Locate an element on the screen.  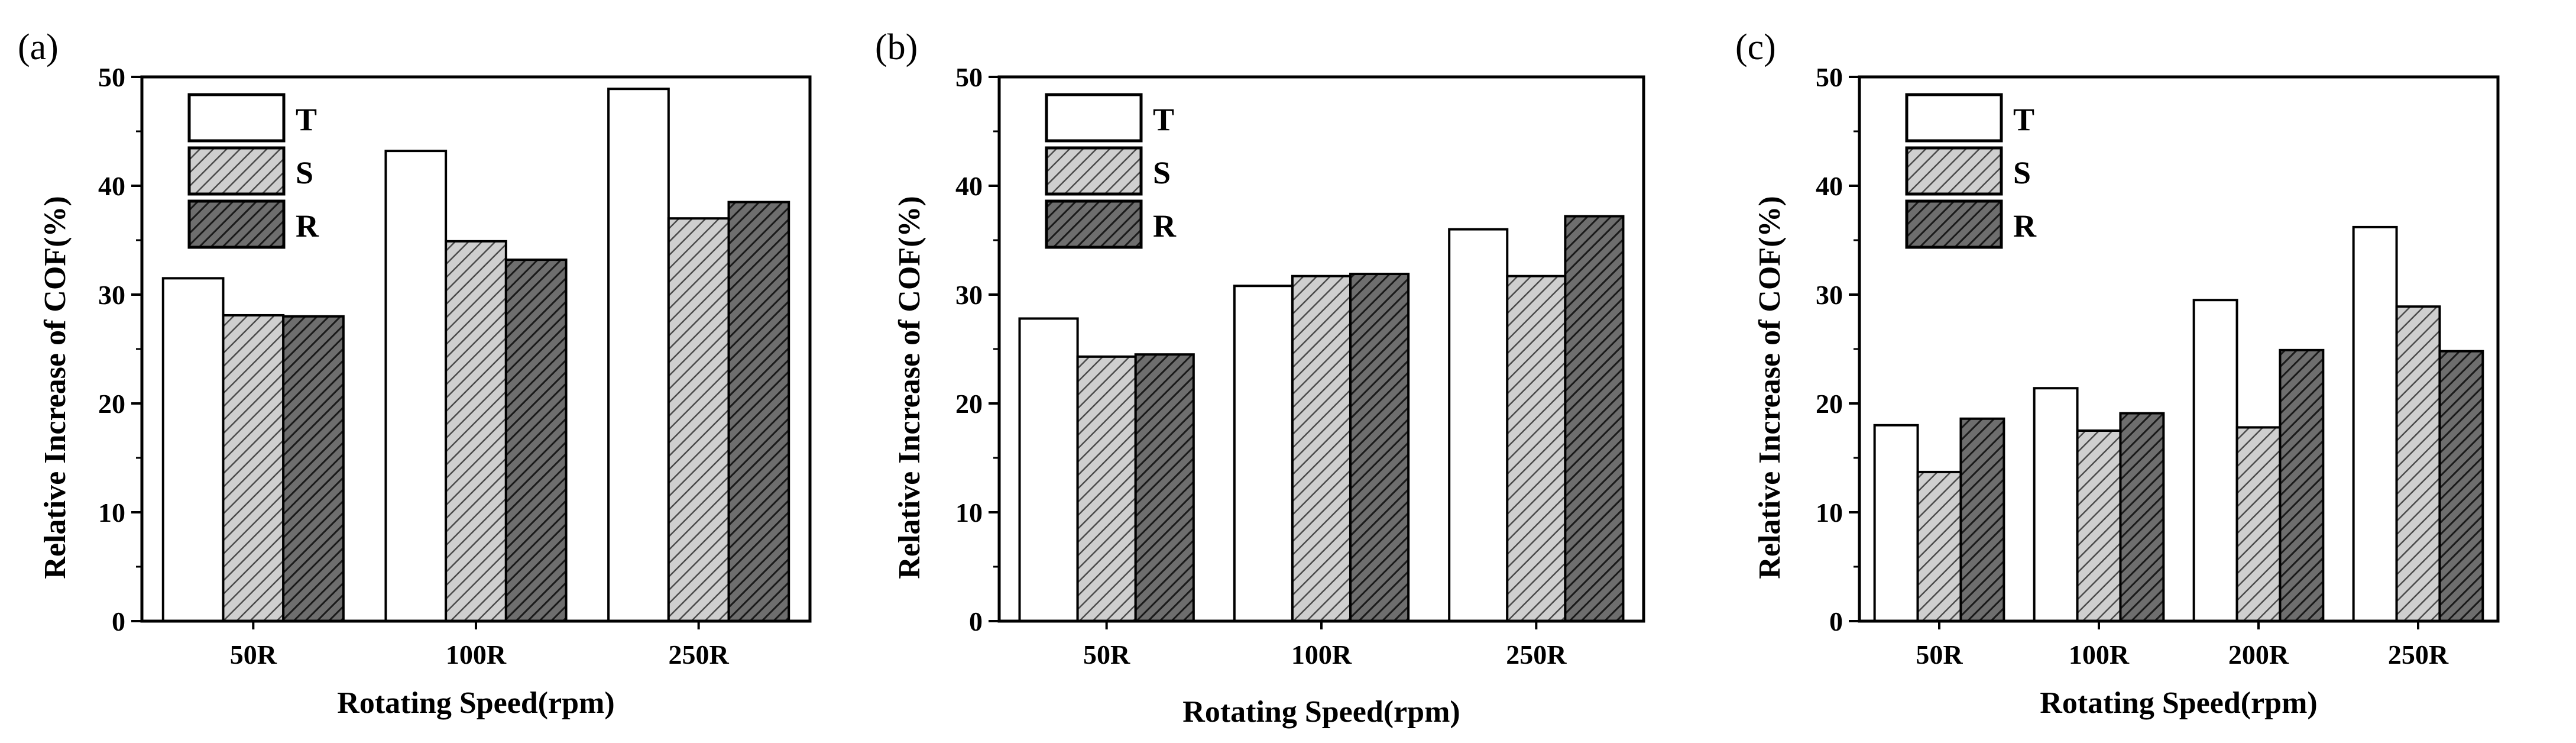
panel-c-legend-label-r: R is located at coordinates (2025, 226).